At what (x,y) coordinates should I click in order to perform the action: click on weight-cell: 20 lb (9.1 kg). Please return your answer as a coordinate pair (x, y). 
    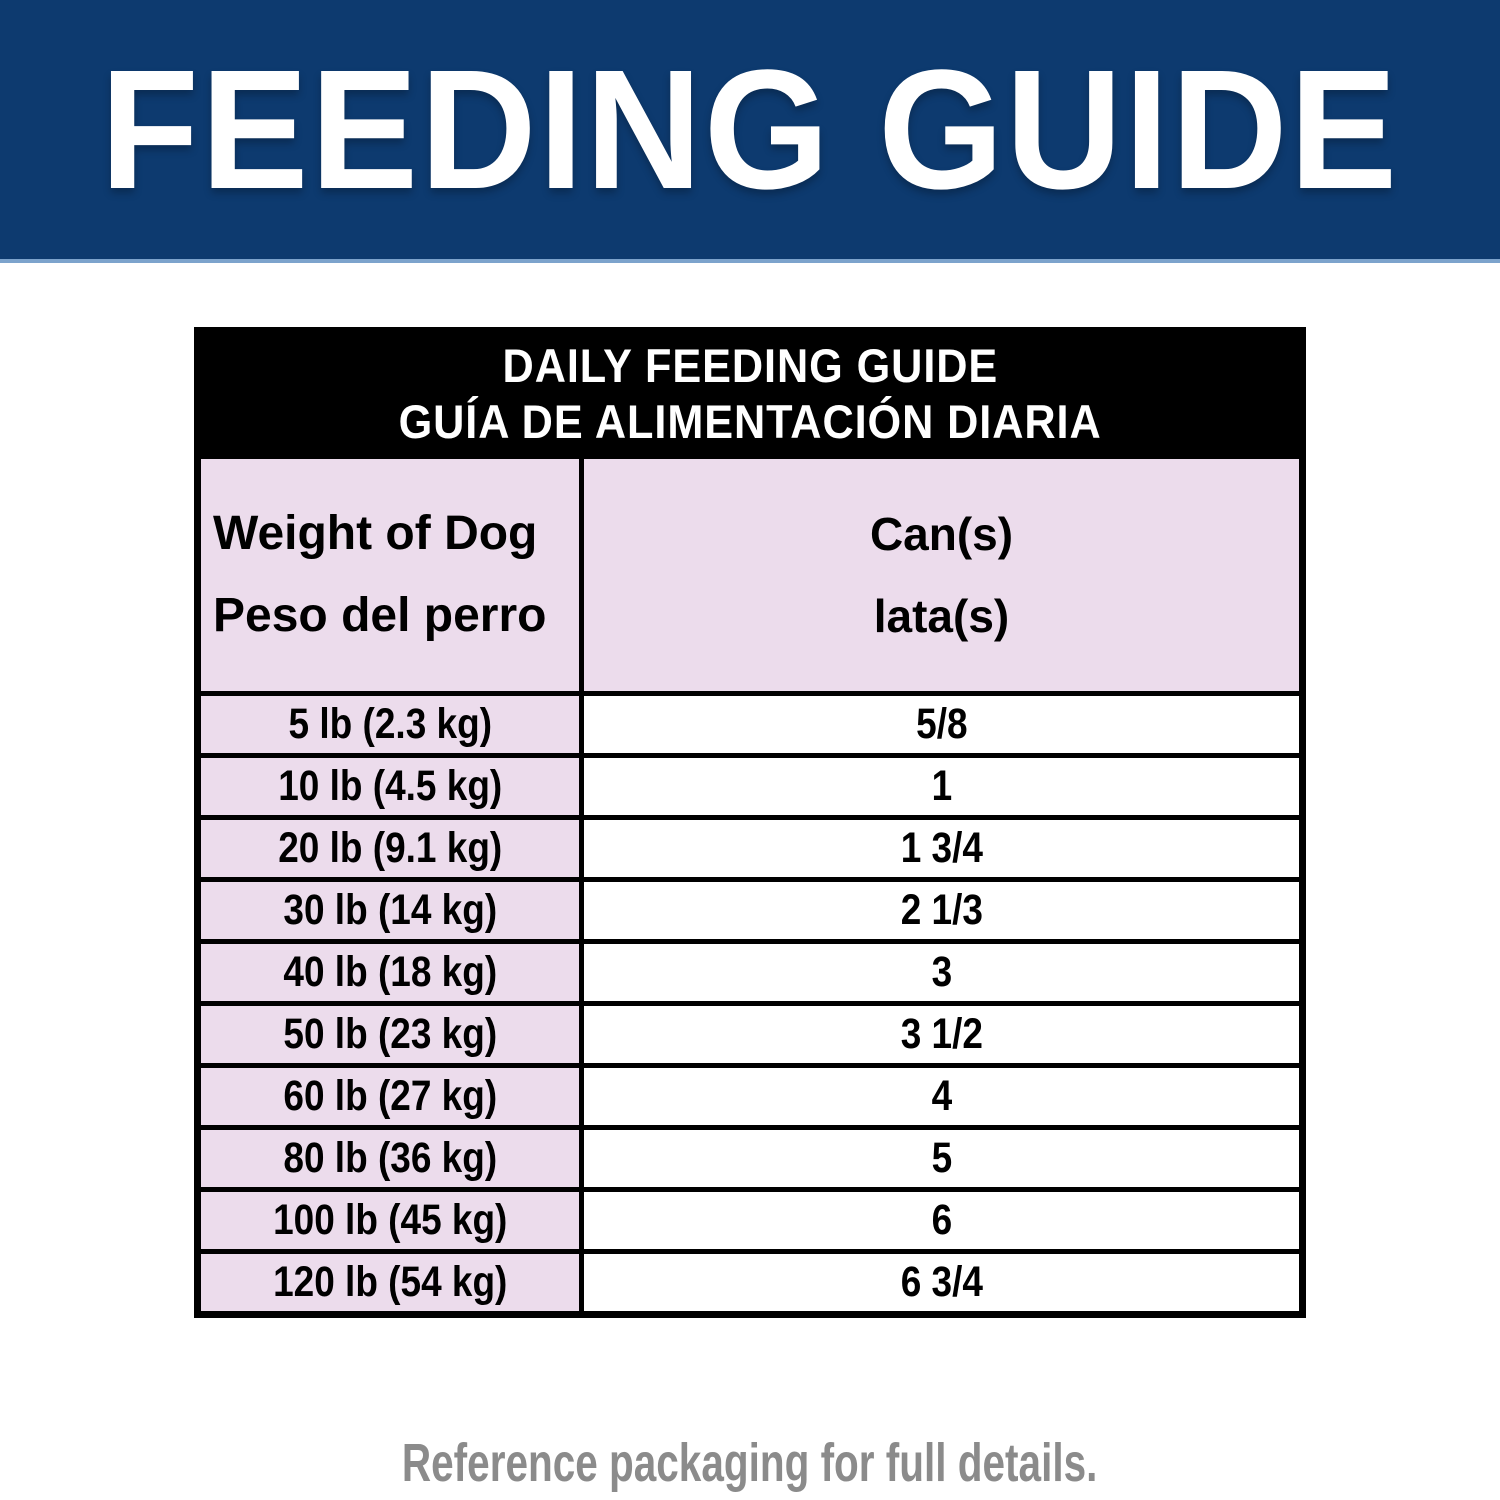
    Looking at the image, I should click on (389, 848).